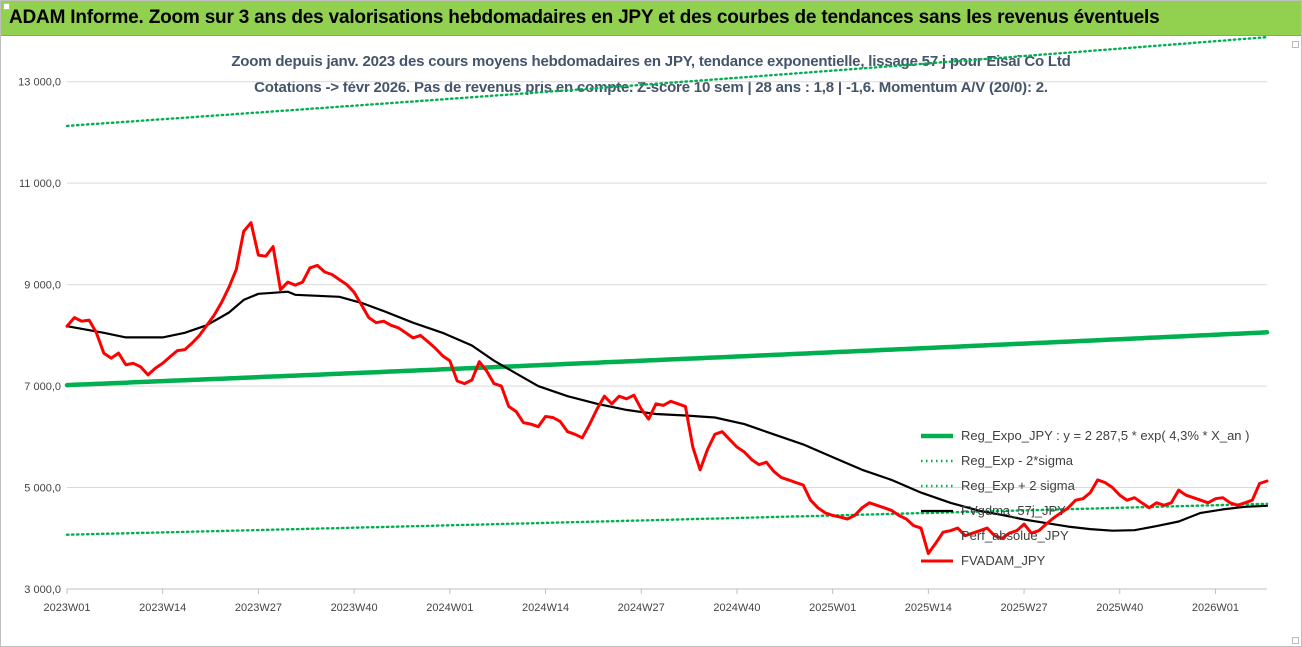 The image size is (1302, 647). Describe the element at coordinates (641, 608) in the screenshot. I see `x-tick-label: 2024W27` at that location.